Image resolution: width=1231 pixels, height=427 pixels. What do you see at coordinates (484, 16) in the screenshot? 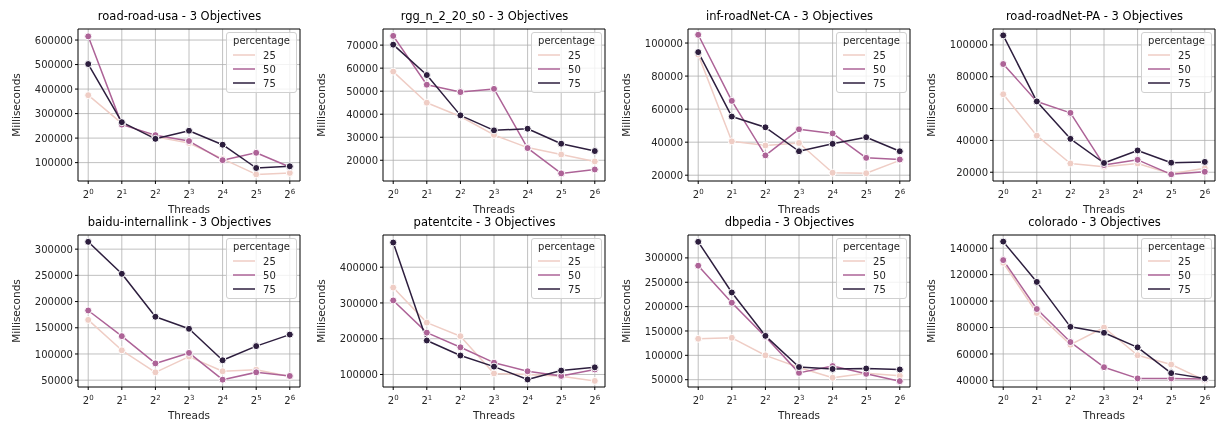
I see `chart-title: rgg_n_2_20_s0 - 3 Objectives` at bounding box center [484, 16].